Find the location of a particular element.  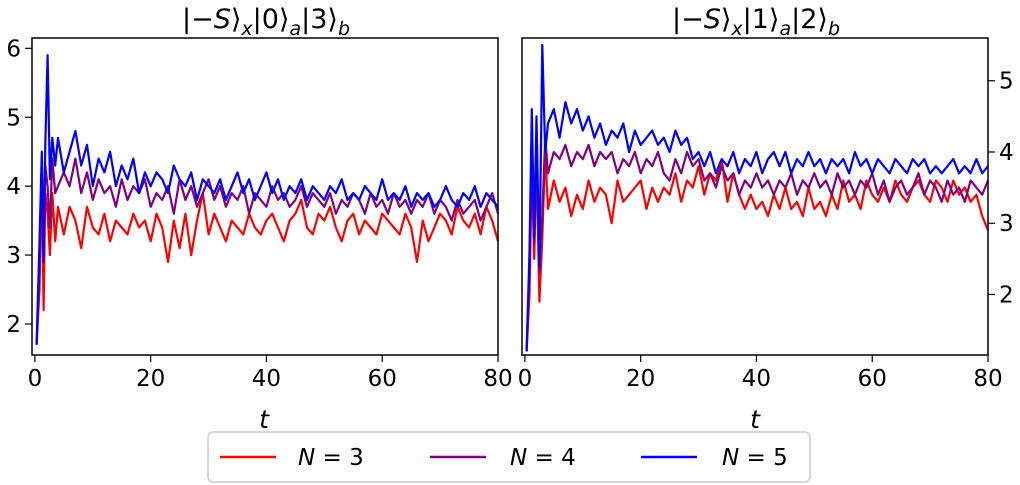

left-y-tick-label: 2 is located at coordinates (13, 325).